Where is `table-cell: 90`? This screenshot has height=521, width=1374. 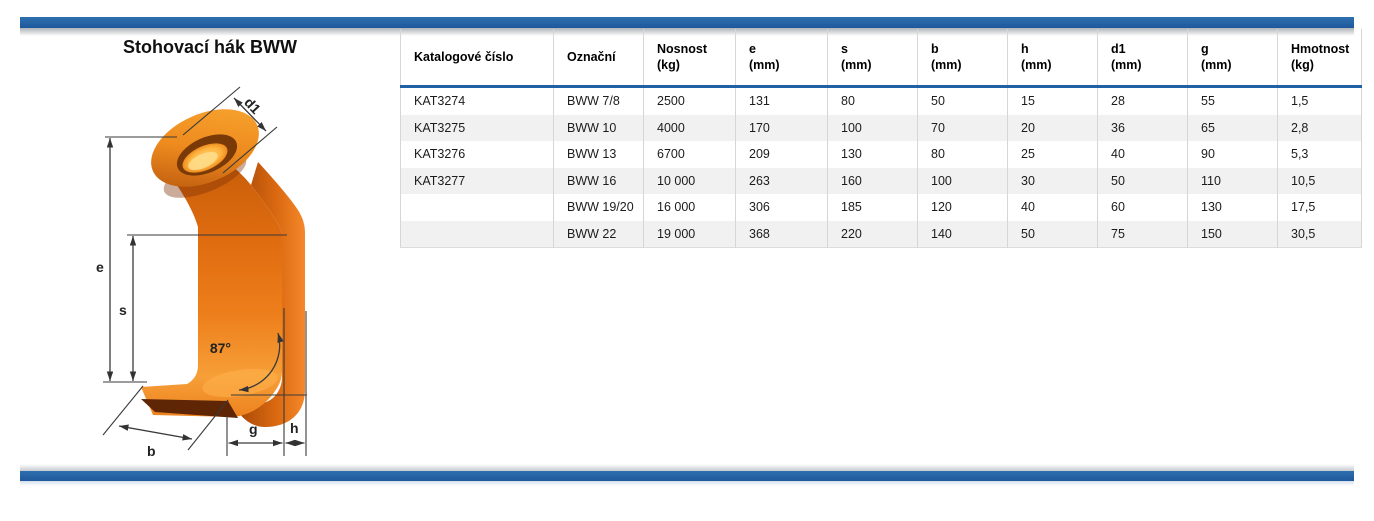 table-cell: 90 is located at coordinates (1232, 154).